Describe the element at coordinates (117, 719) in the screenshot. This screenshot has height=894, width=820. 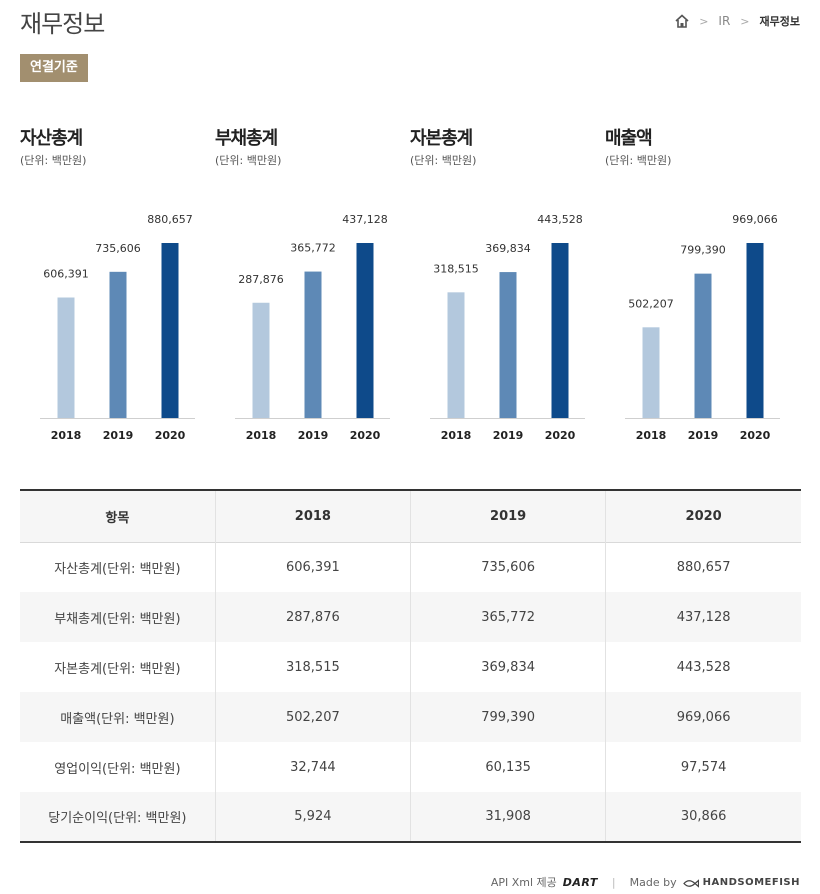
I see `row-label: 매출액(단위: 백만원)` at that location.